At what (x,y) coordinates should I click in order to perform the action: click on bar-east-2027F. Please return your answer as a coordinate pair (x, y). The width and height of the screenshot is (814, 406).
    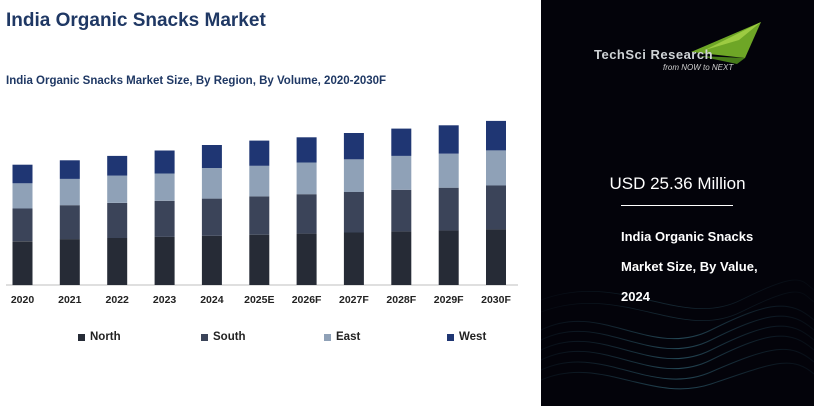
    Looking at the image, I should click on (353, 175).